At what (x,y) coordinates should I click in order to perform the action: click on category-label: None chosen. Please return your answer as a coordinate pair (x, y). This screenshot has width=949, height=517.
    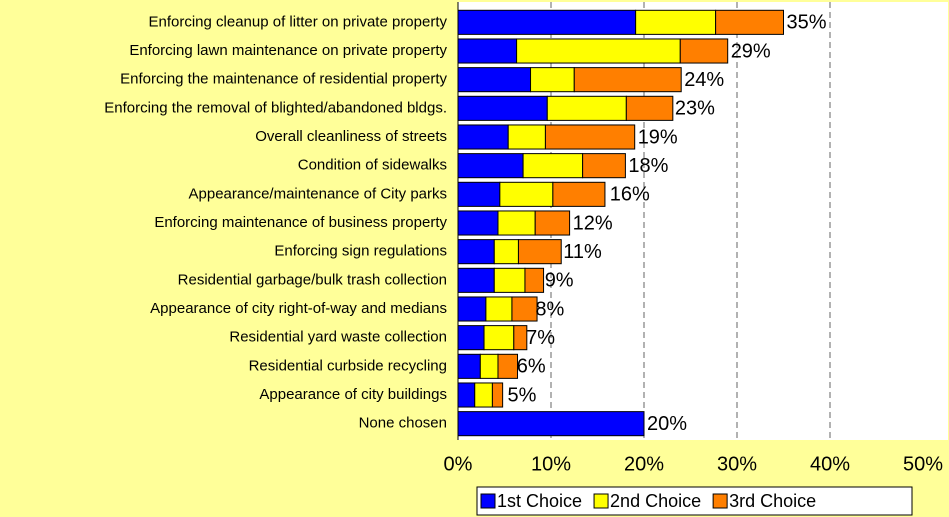
    Looking at the image, I should click on (403, 423).